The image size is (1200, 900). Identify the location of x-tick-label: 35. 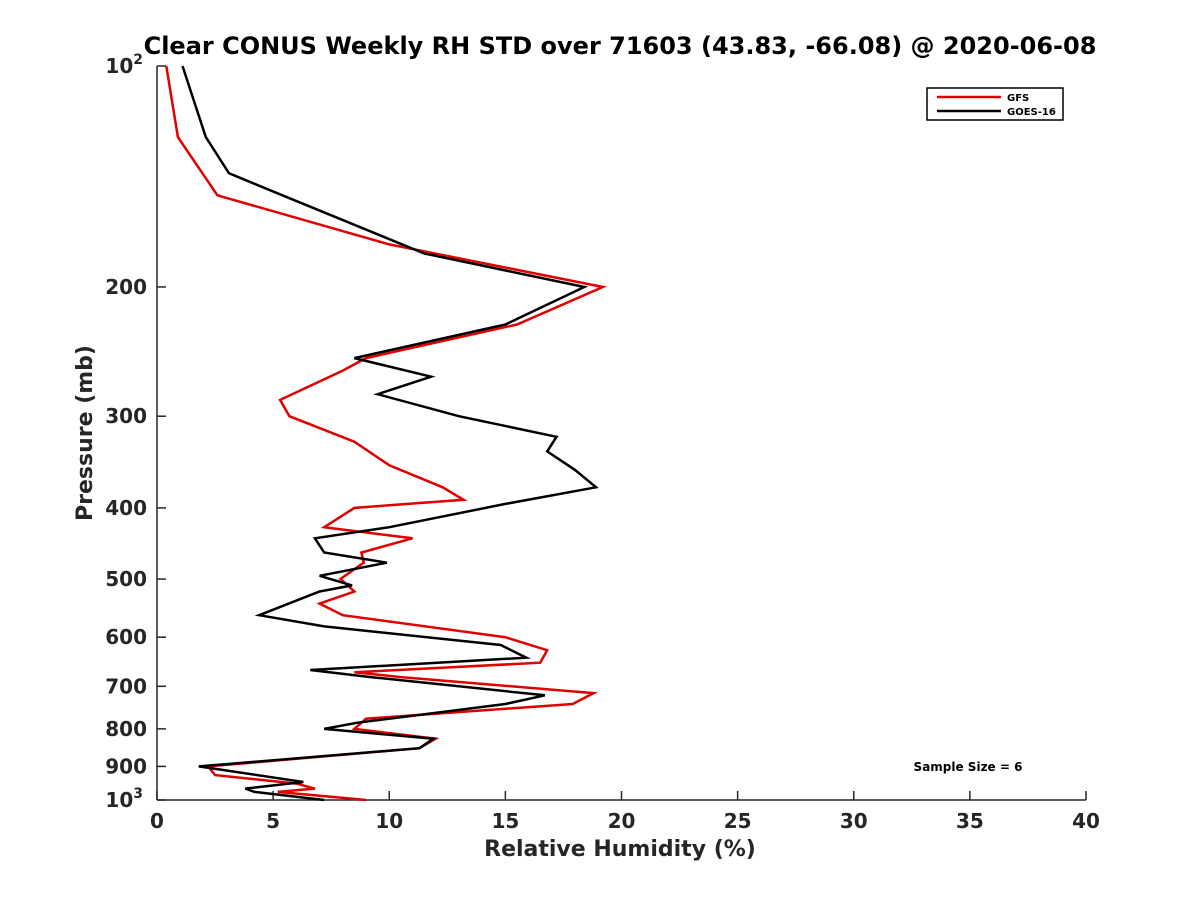
(970, 821).